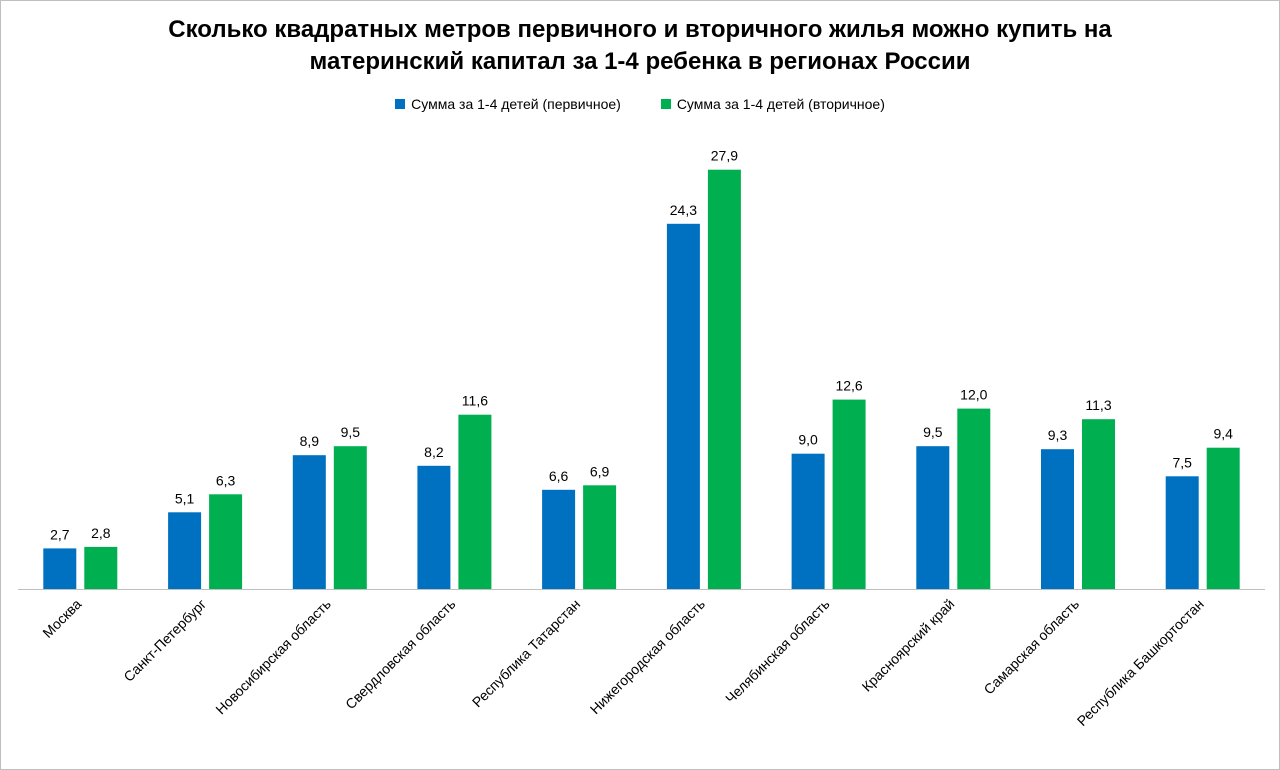  I want to click on data-label-primary-5: 24,3, so click(683, 210).